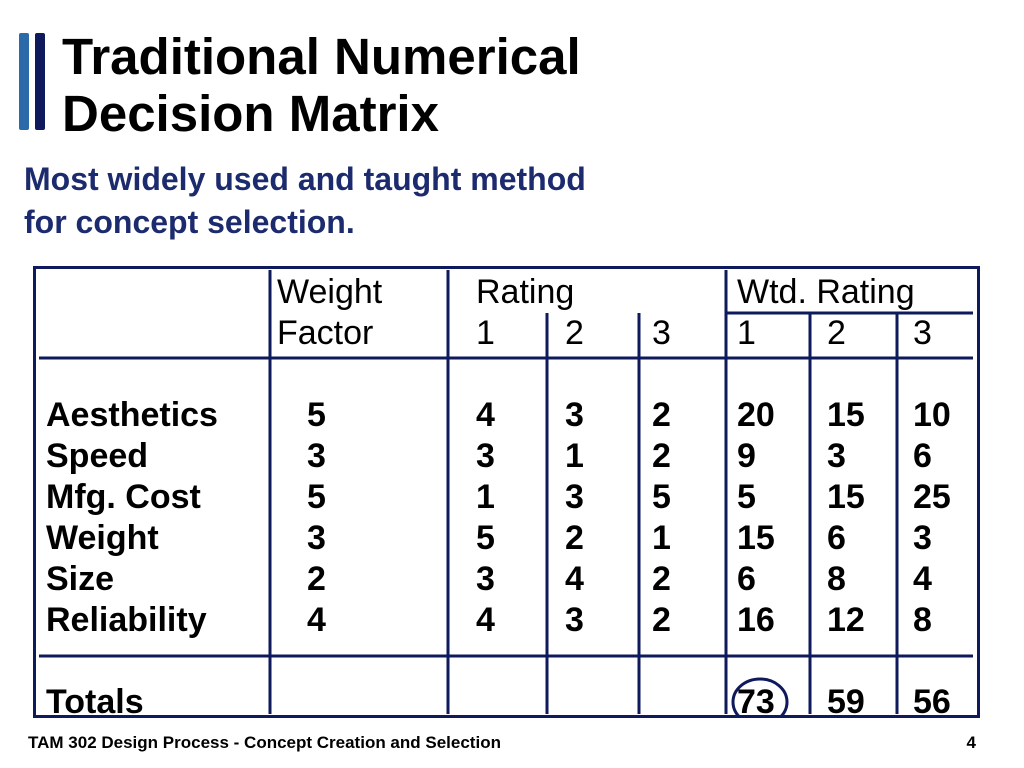  I want to click on header-wtd-col-2: 2, so click(836, 333).